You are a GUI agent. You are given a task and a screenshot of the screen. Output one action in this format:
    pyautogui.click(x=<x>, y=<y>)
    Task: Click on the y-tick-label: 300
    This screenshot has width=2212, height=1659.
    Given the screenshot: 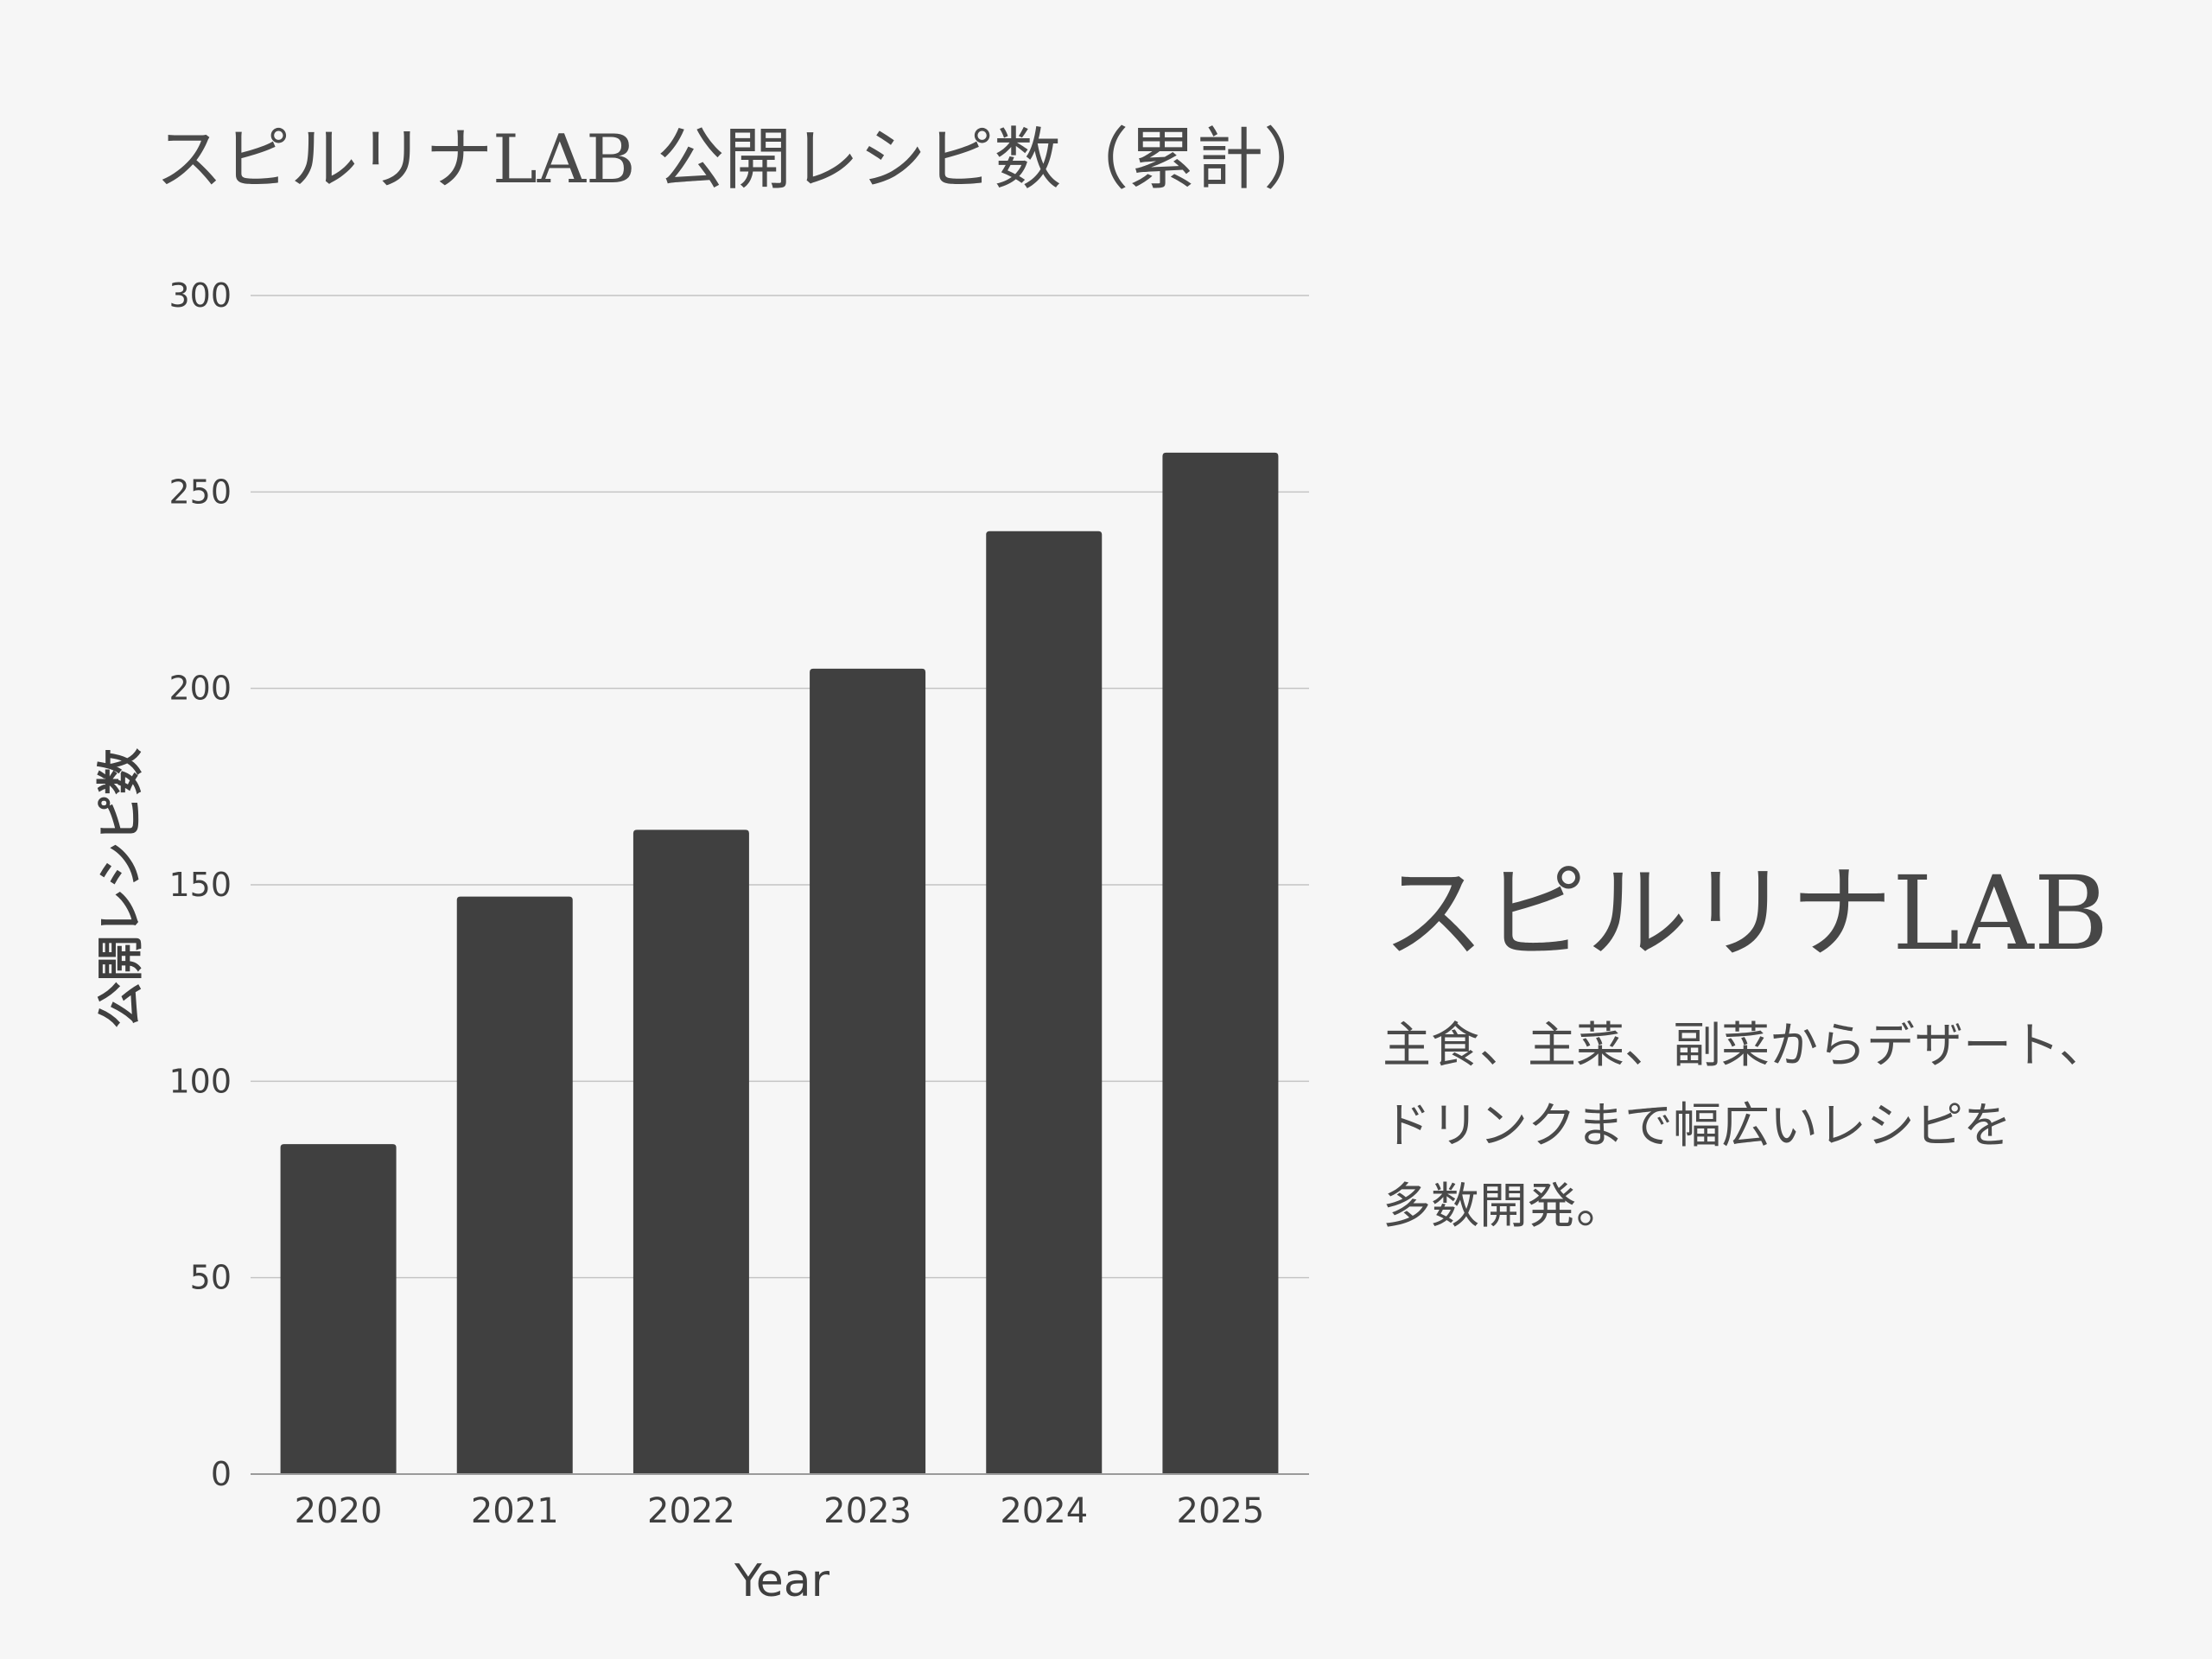 What is the action you would take?
    pyautogui.click(x=200, y=295)
    